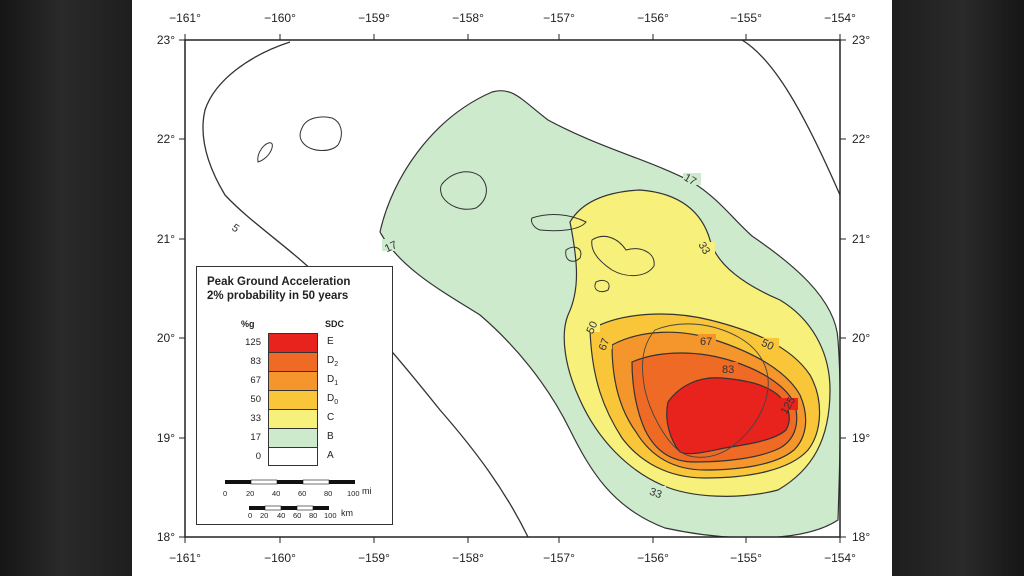 The width and height of the screenshot is (1024, 576). What do you see at coordinates (330, 341) in the screenshot?
I see `legend-sdc-label: E` at bounding box center [330, 341].